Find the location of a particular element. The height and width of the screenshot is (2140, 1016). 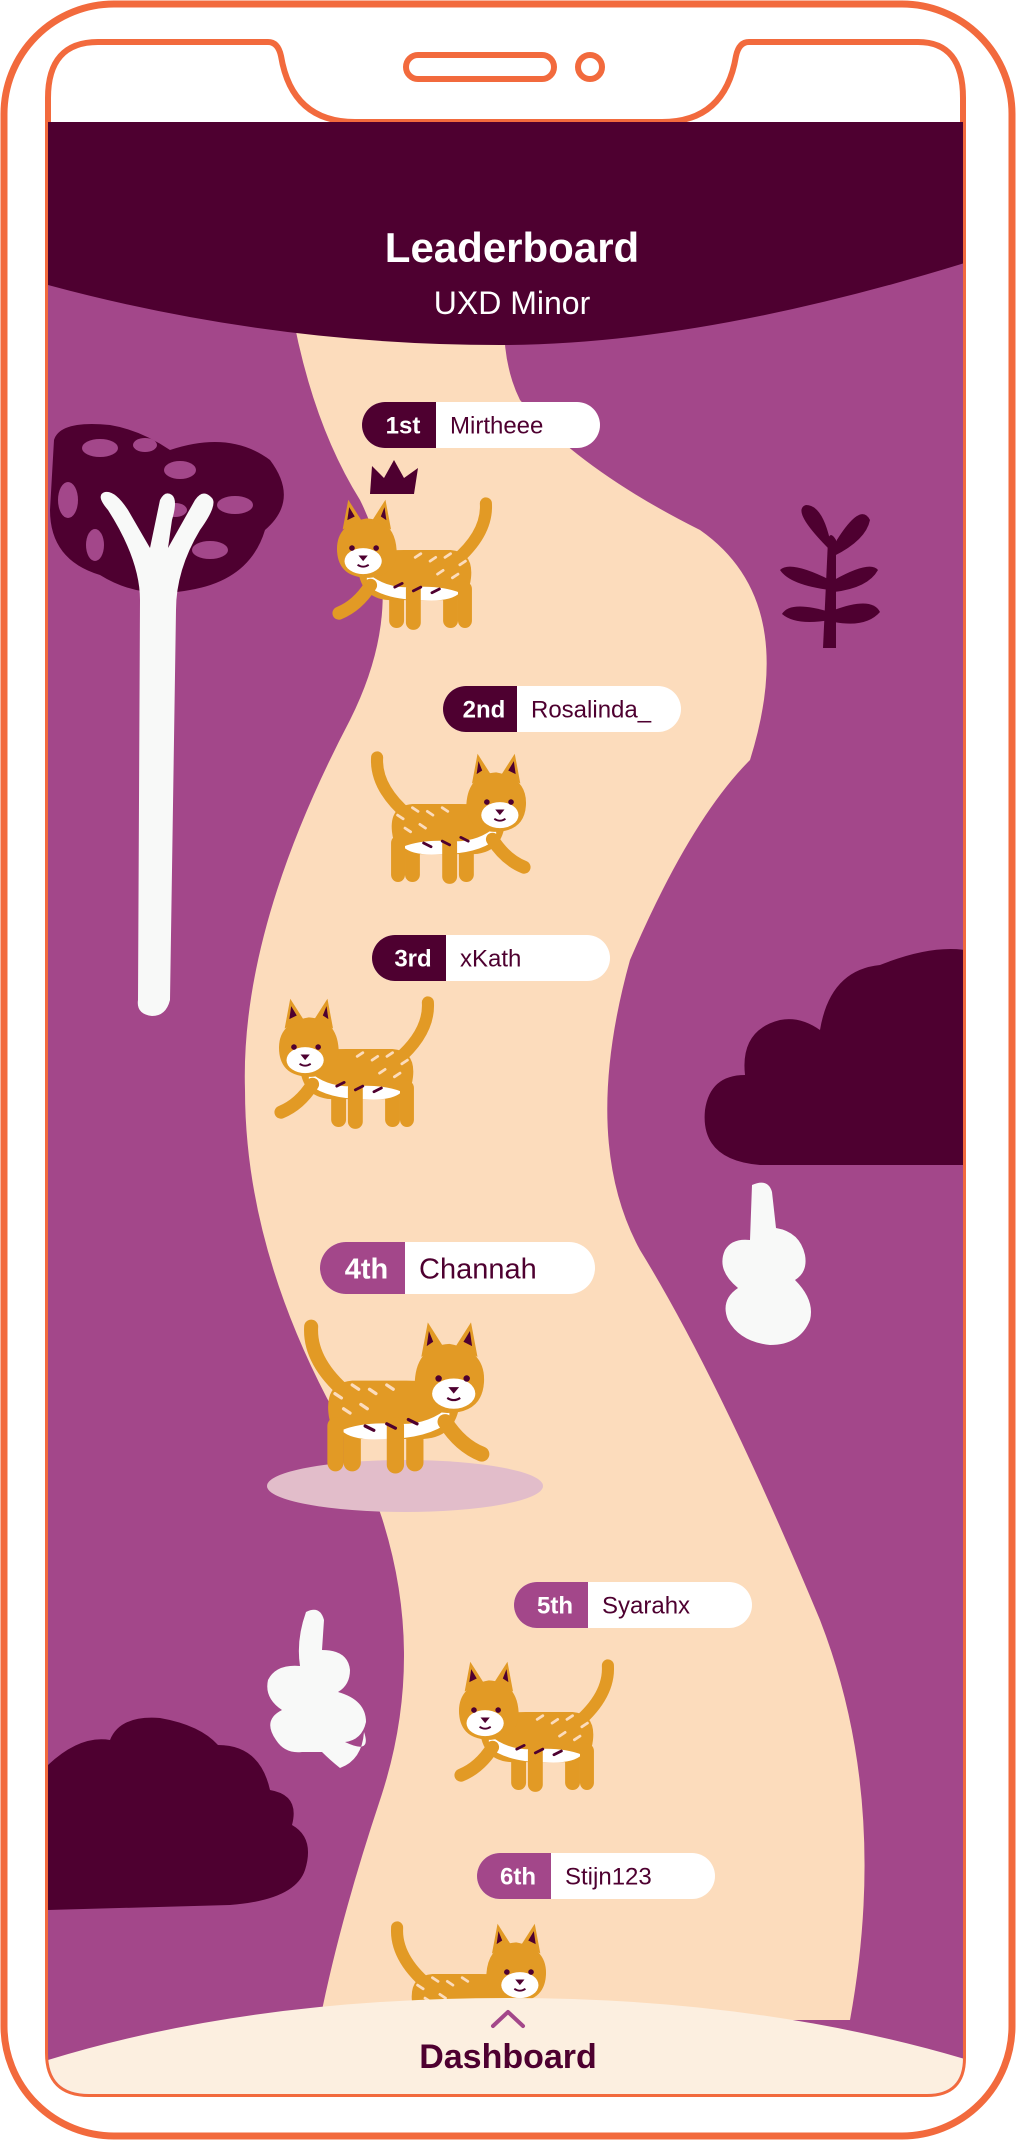

bush-left is located at coordinates (178, 1813).